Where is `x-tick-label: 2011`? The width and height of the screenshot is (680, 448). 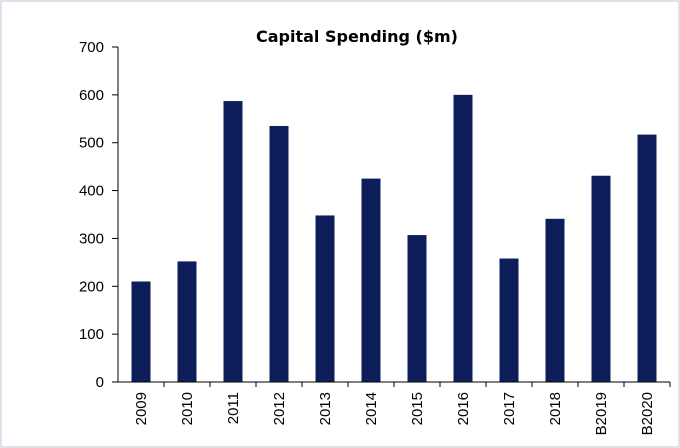 x-tick-label: 2011 is located at coordinates (233, 408).